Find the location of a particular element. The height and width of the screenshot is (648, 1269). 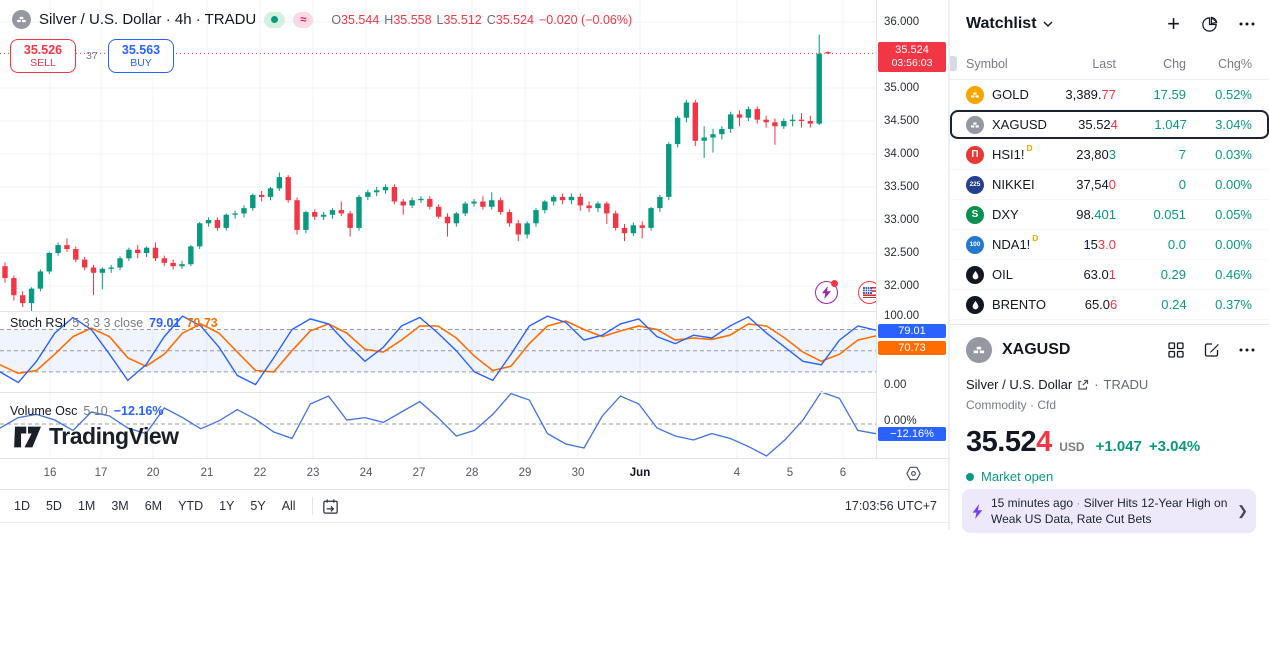

col-last: Last is located at coordinates (1104, 63).